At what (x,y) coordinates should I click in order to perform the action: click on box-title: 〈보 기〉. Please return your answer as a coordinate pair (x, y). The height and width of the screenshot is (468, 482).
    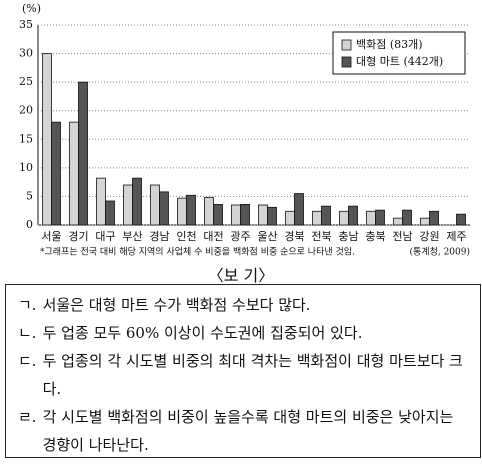
    Looking at the image, I should click on (241, 275).